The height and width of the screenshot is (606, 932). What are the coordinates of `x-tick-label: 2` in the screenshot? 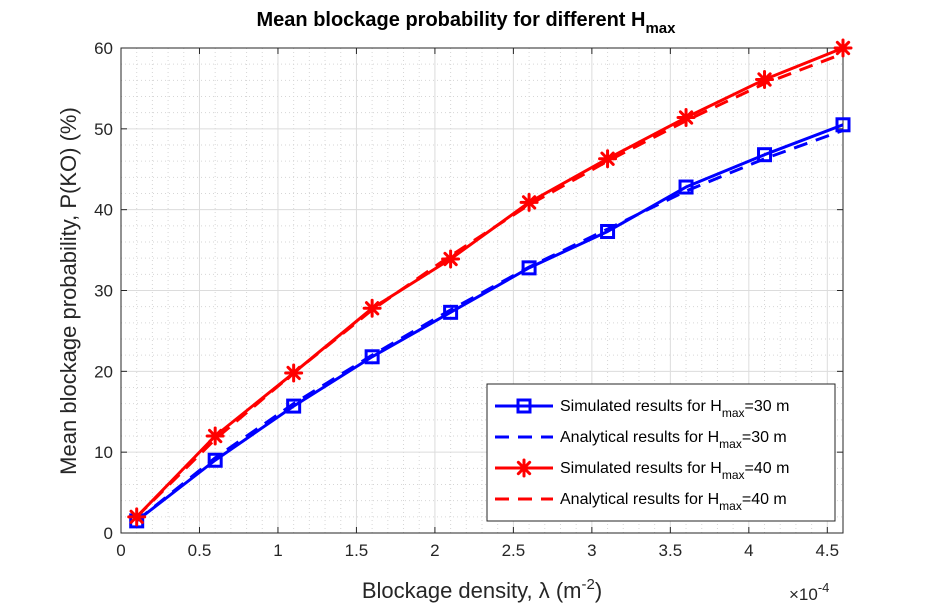 It's located at (434, 550).